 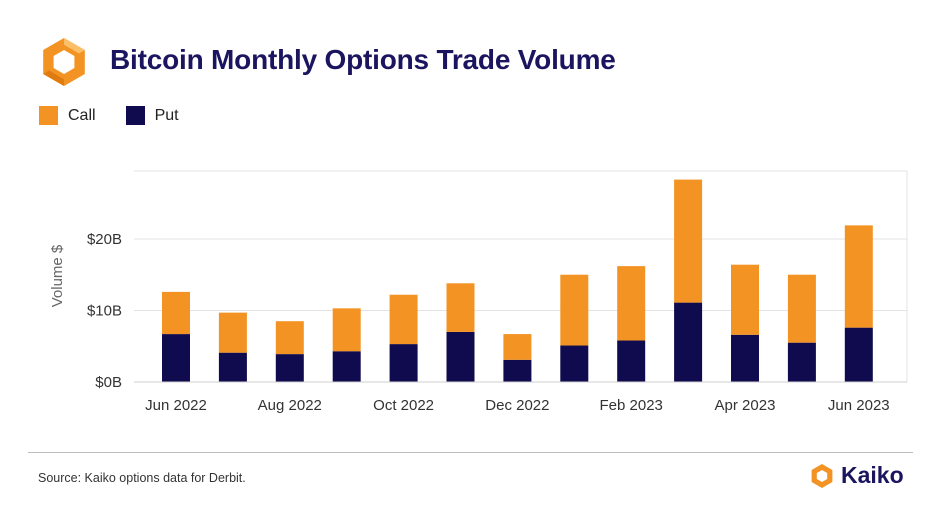 I want to click on x-tick-label: Feb 2023, so click(x=631, y=405).